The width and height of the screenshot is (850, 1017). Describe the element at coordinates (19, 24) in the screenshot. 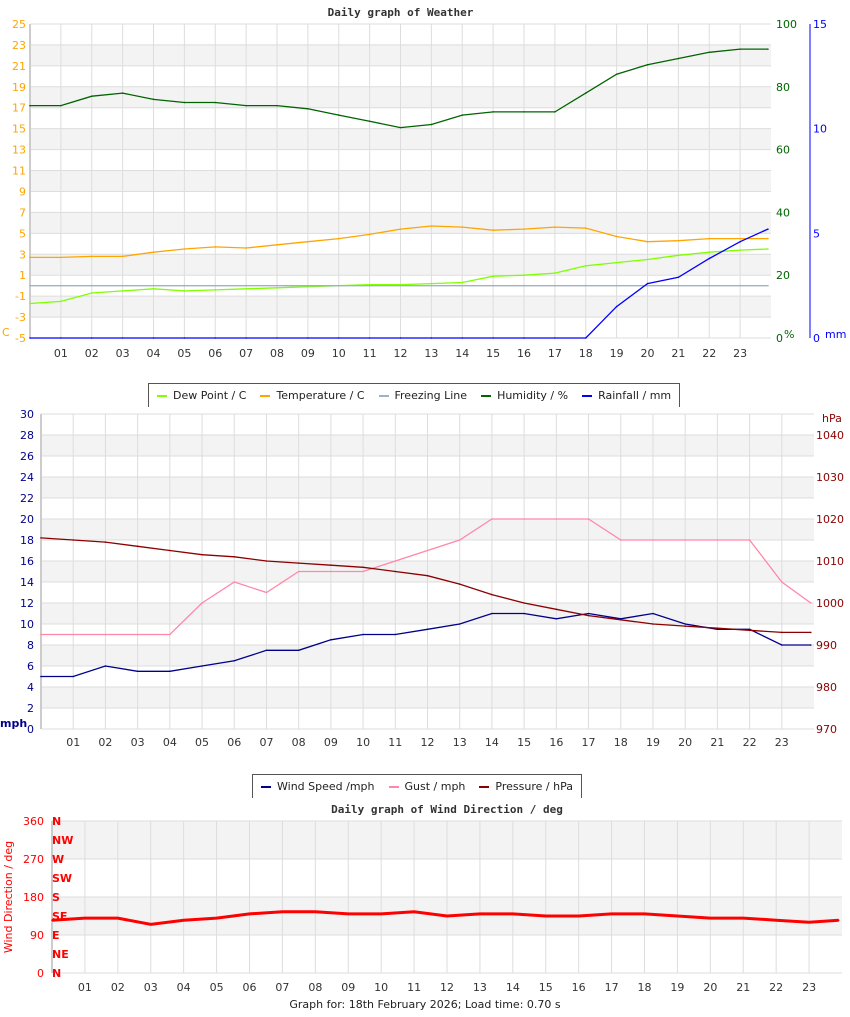

I see `y-tick-label: 25` at that location.